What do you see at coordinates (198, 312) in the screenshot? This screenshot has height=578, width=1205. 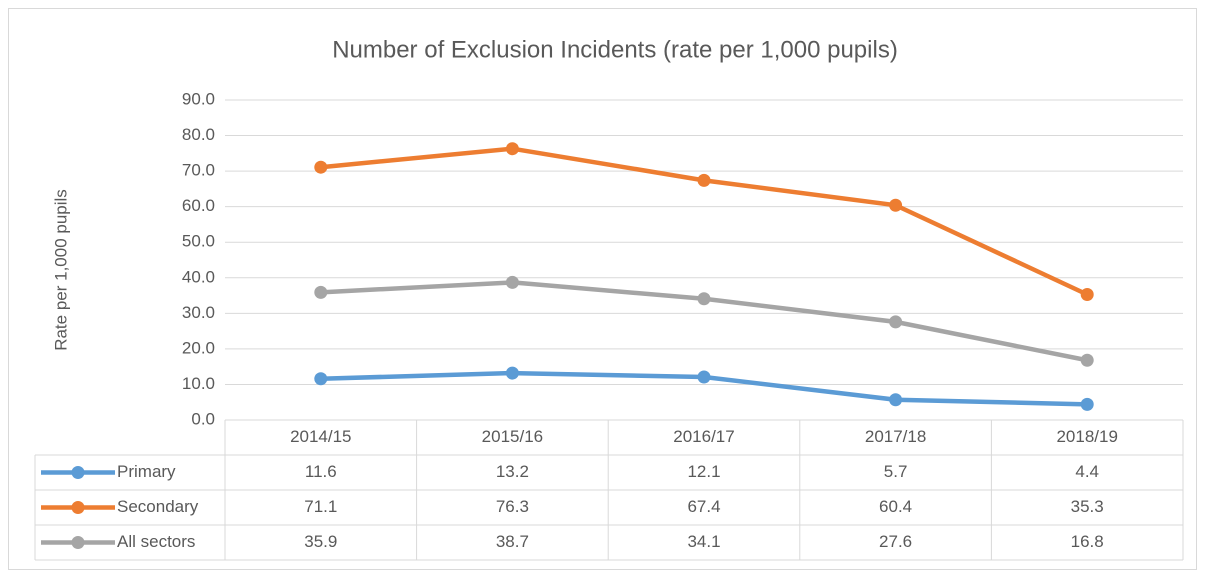 I see `y-tick-label: 30.0` at bounding box center [198, 312].